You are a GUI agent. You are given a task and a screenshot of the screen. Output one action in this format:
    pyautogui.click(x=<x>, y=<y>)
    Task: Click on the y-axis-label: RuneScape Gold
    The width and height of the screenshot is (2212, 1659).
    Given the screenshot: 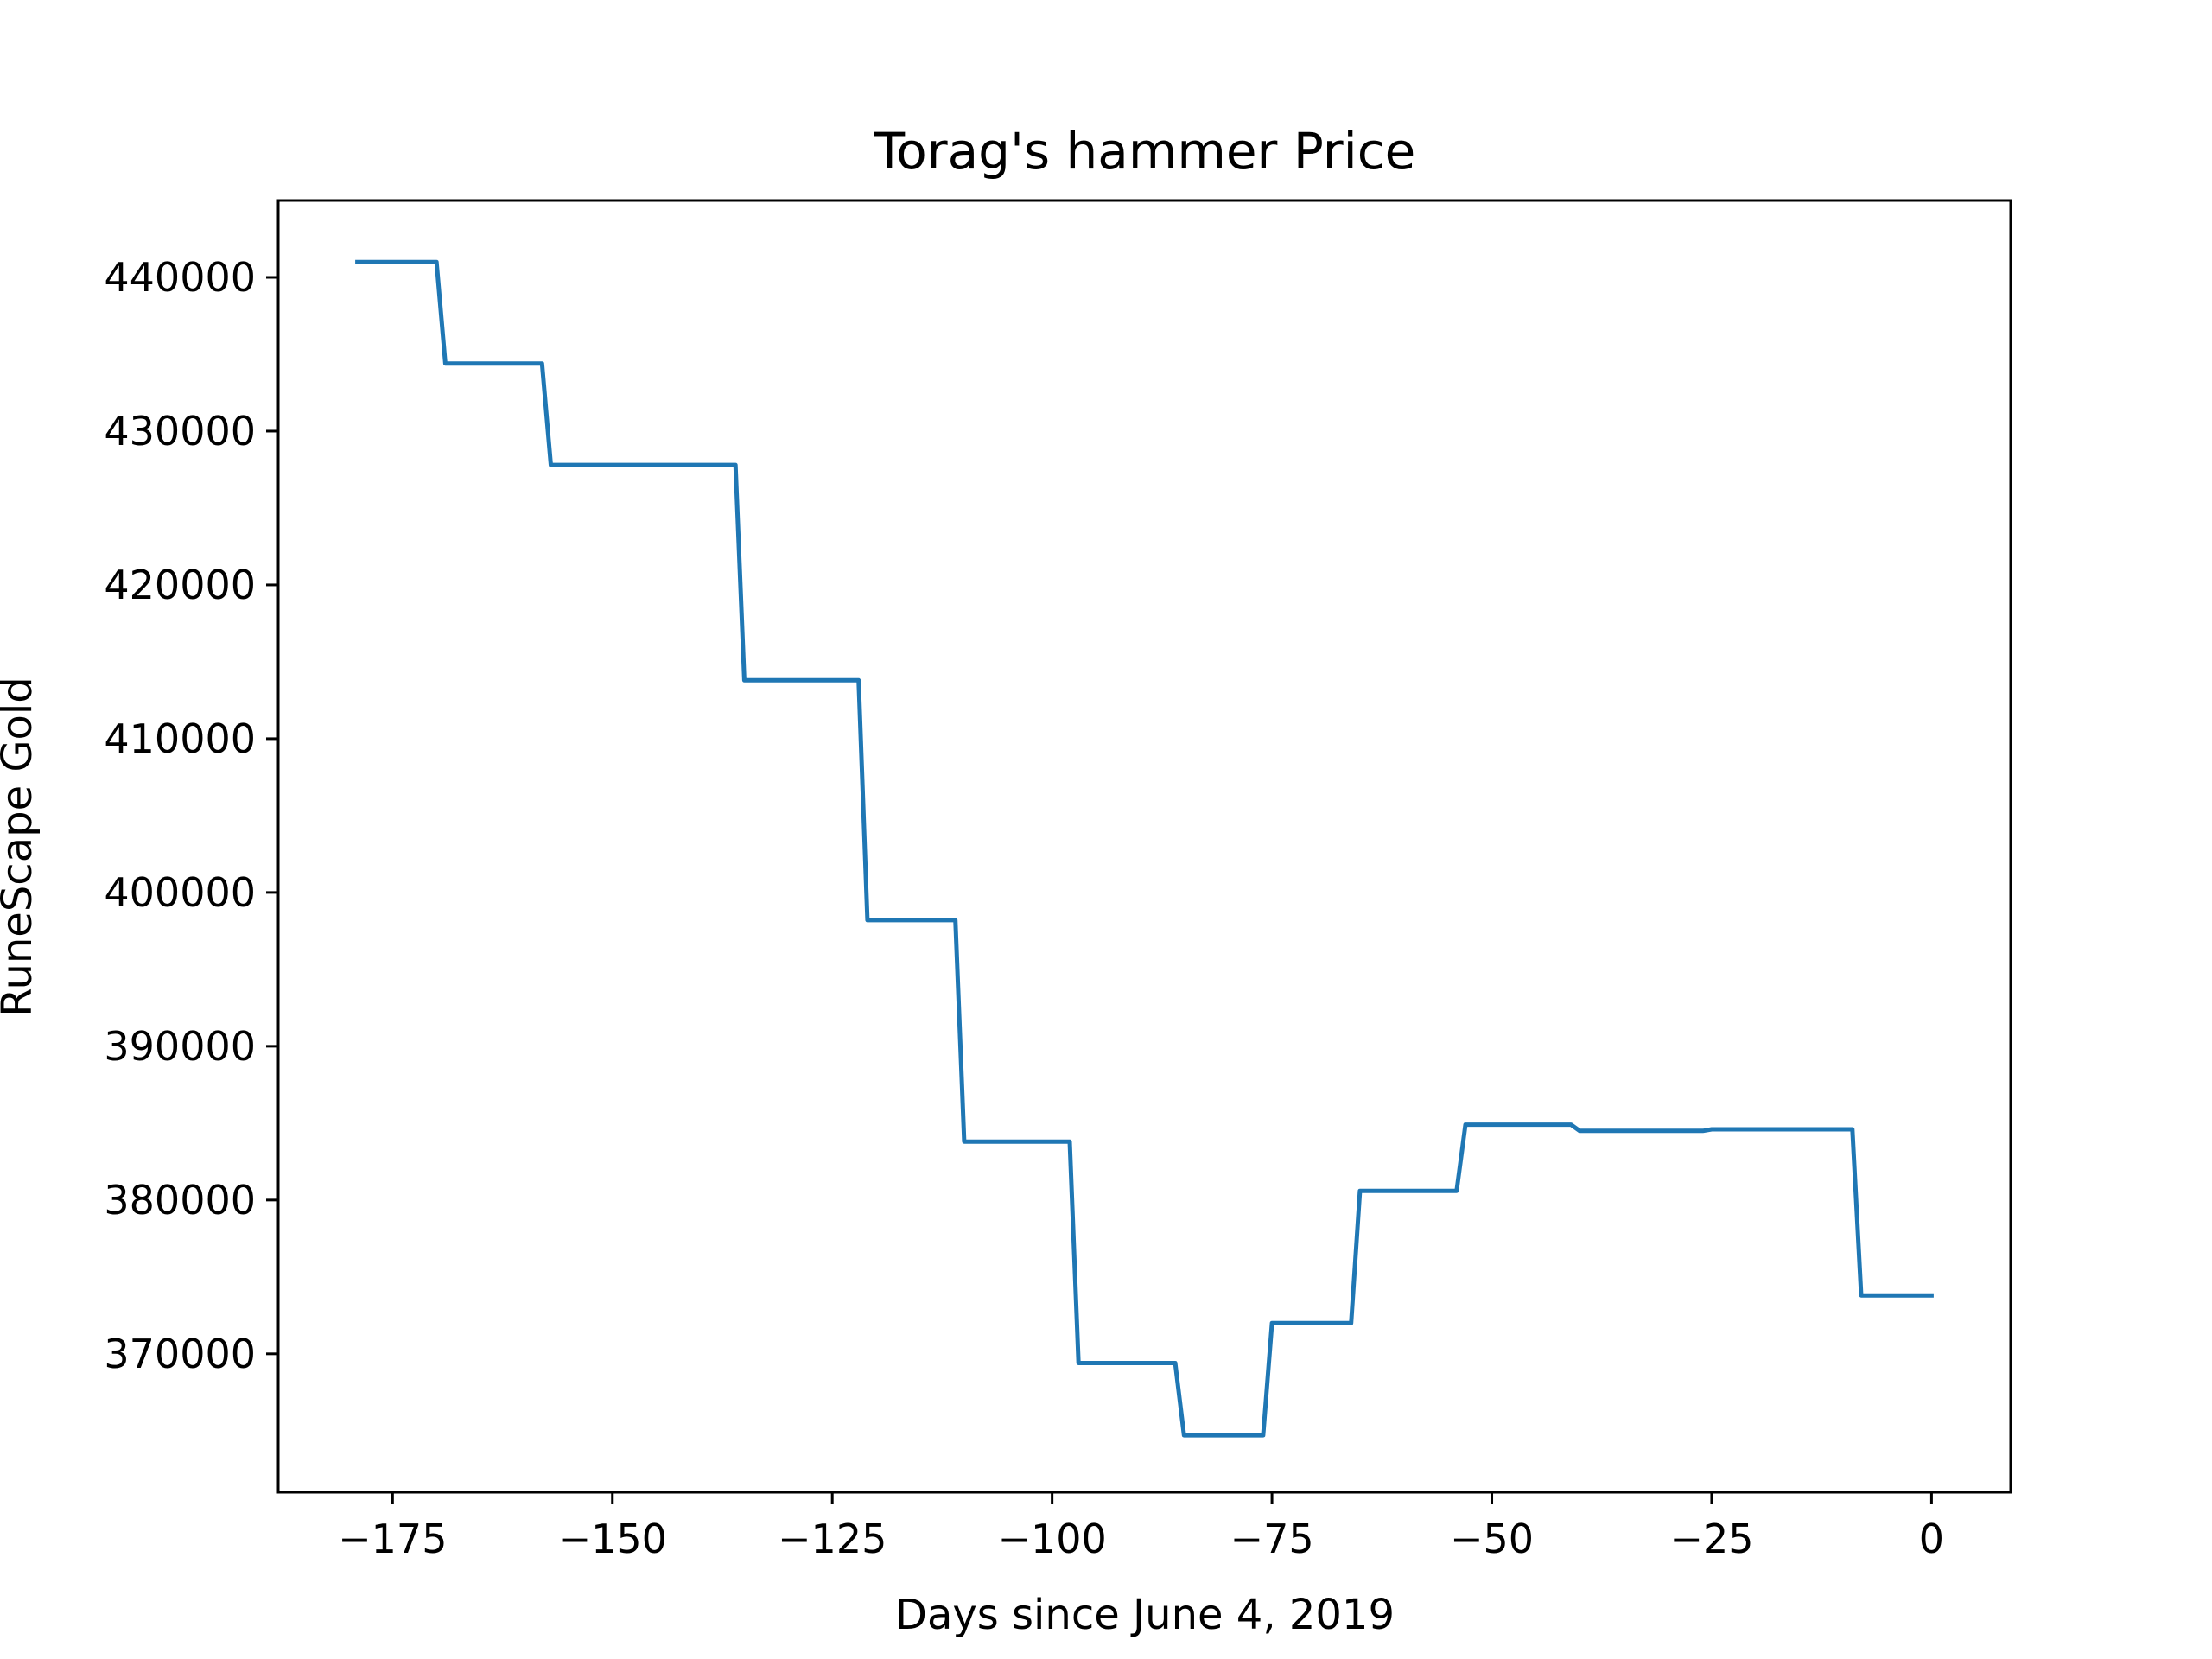 What is the action you would take?
    pyautogui.click(x=20, y=846)
    